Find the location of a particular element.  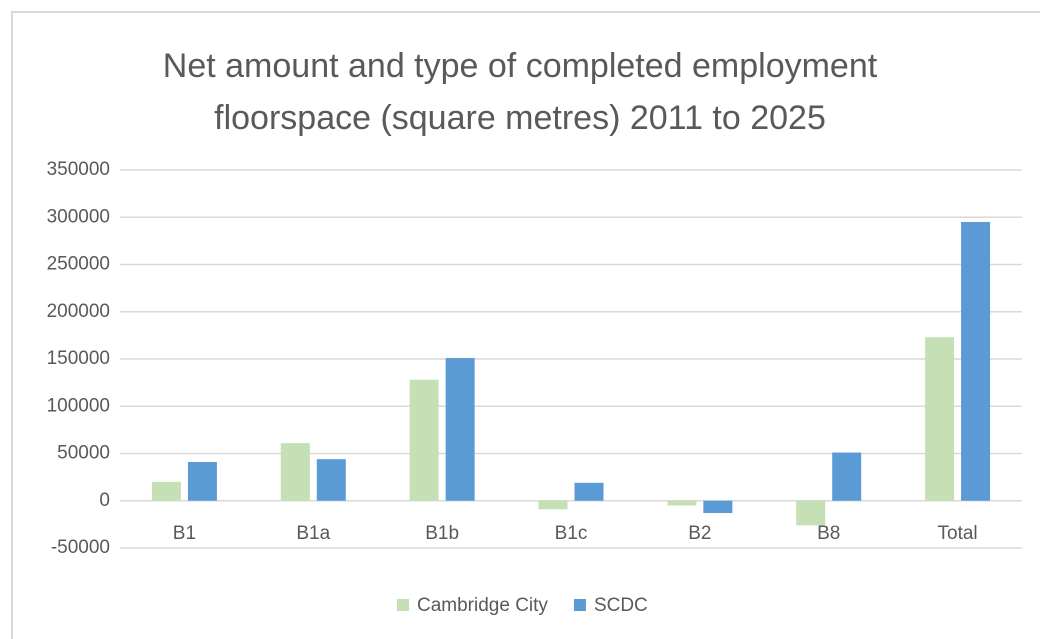

x-tick-label: B8 is located at coordinates (828, 533).